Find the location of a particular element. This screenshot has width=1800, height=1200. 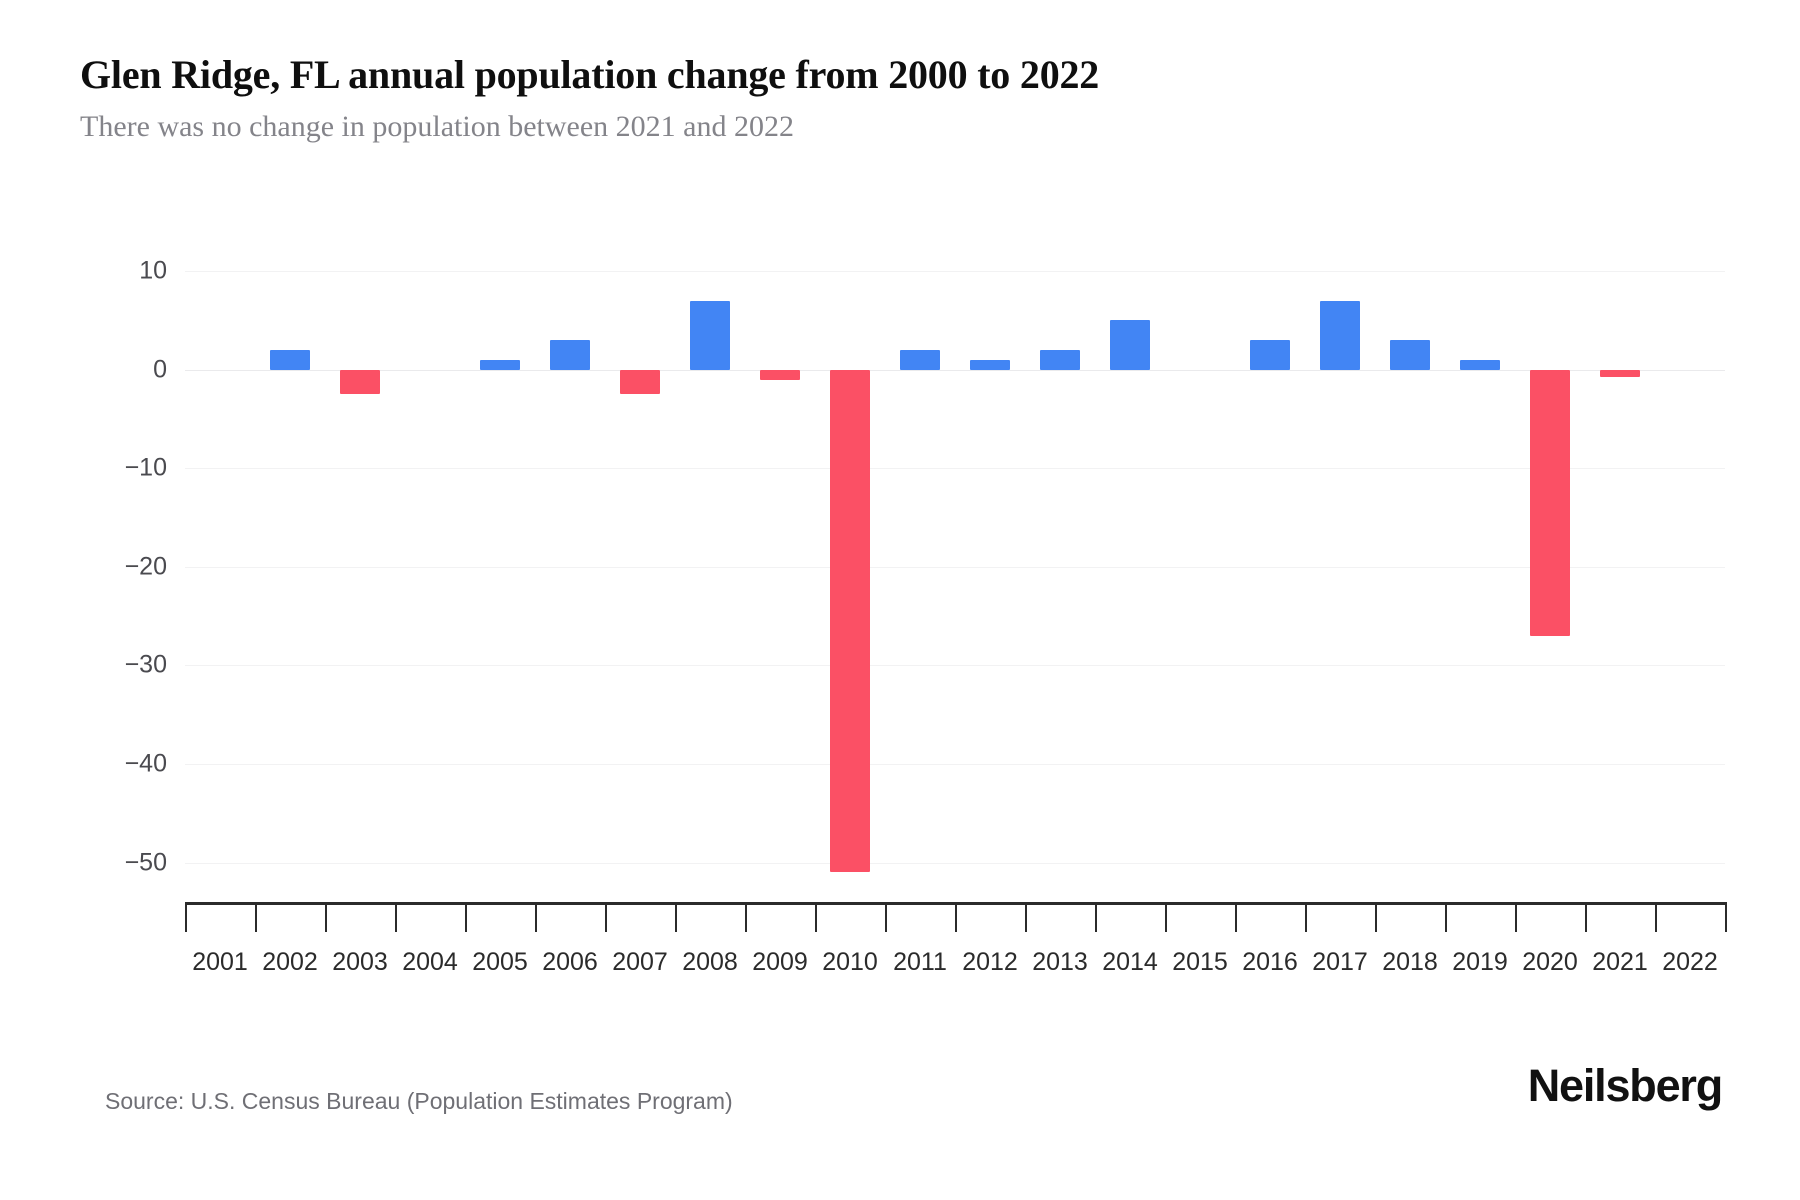

x-axis-label-2014: 2014 is located at coordinates (1130, 962).